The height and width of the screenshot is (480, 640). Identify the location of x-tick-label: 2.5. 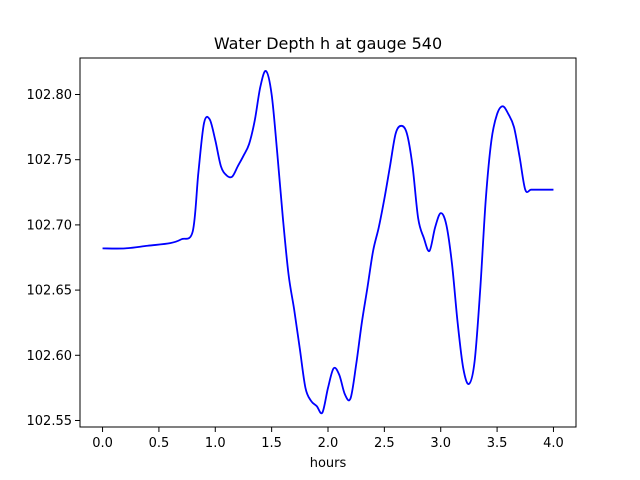
(384, 443).